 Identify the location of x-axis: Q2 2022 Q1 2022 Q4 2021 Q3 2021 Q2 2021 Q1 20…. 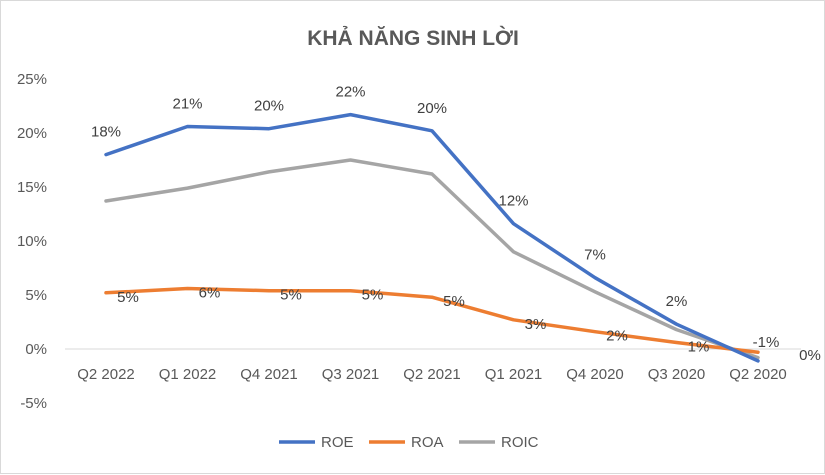
(432, 374).